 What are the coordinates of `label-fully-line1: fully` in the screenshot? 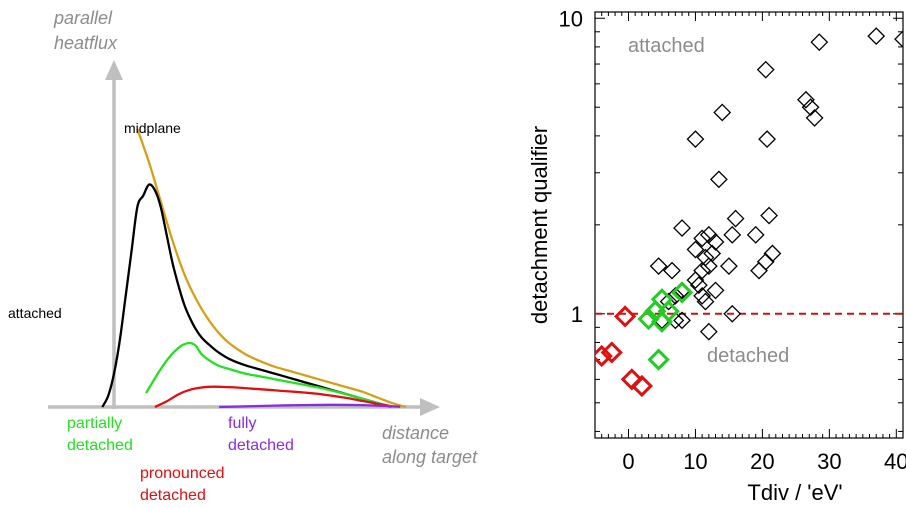 It's located at (242, 423).